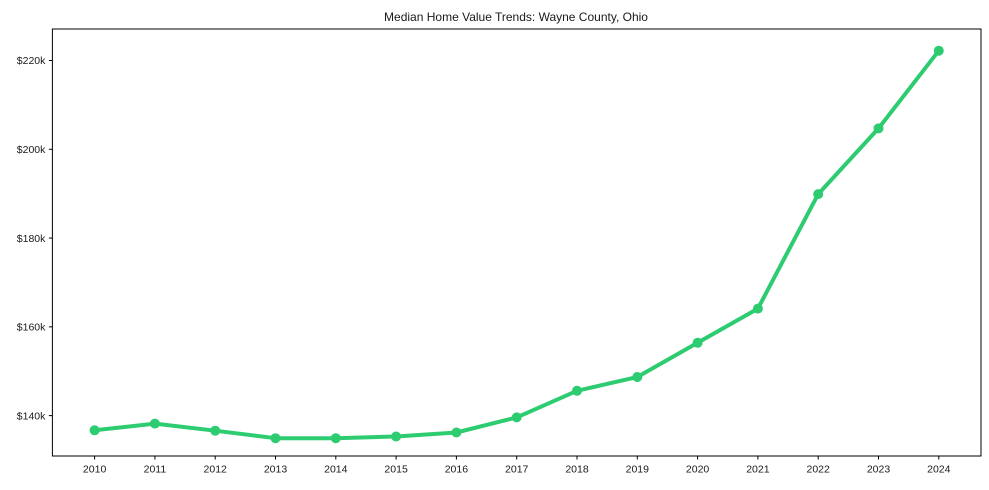 Image resolution: width=989 pixels, height=490 pixels. Describe the element at coordinates (638, 470) in the screenshot. I see `x-tick-label: 2019` at that location.